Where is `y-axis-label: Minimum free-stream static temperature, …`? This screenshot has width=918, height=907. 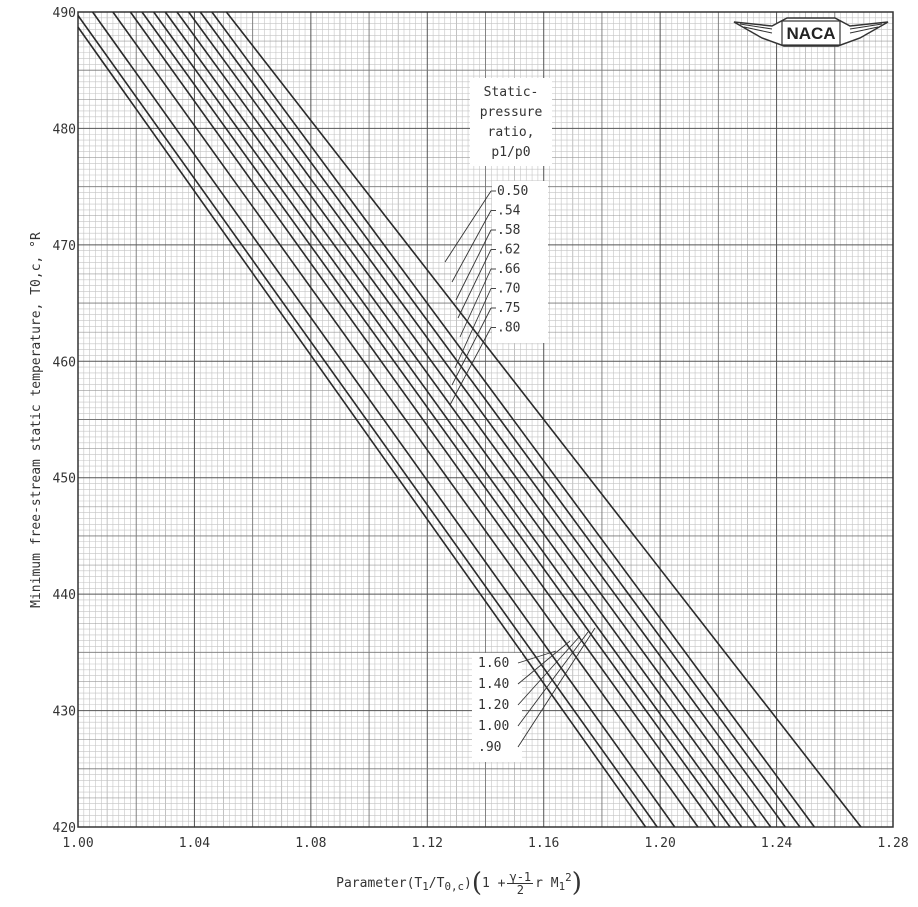
y-axis-label: Minimum free-stream static temperature, … is located at coordinates (36, 420).